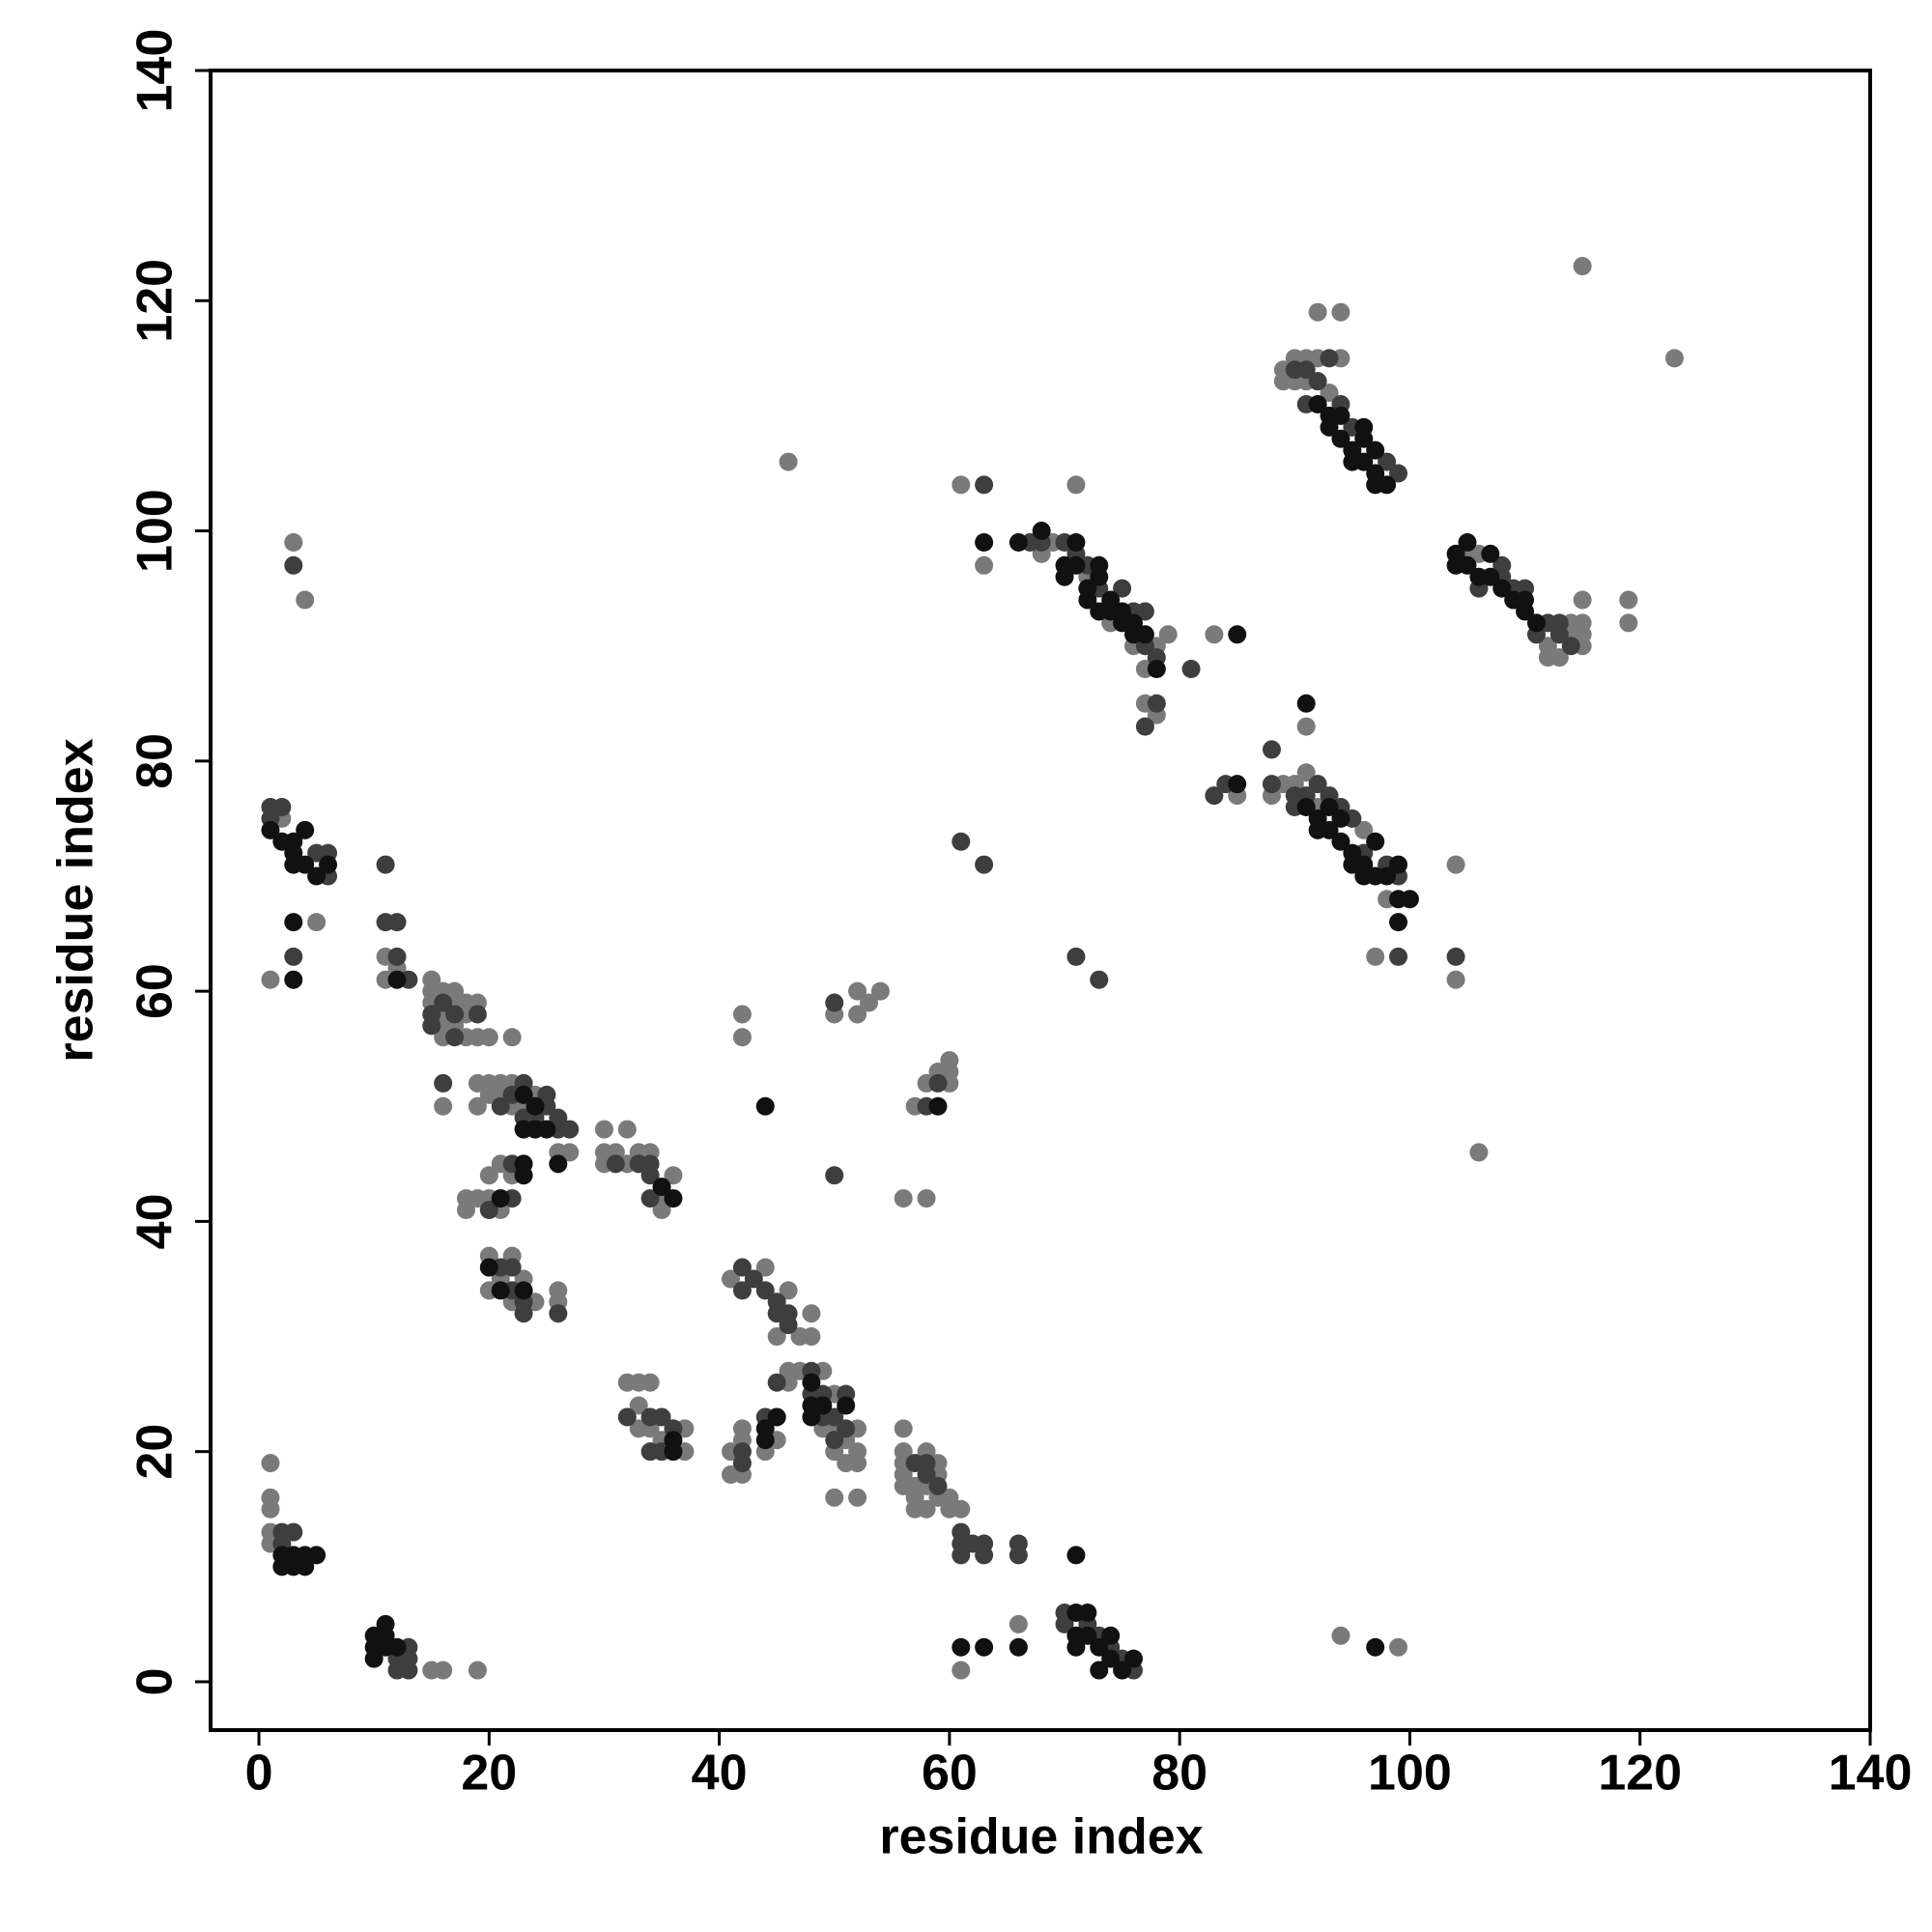  What do you see at coordinates (156, 301) in the screenshot?
I see `y-tick-label: 120` at bounding box center [156, 301].